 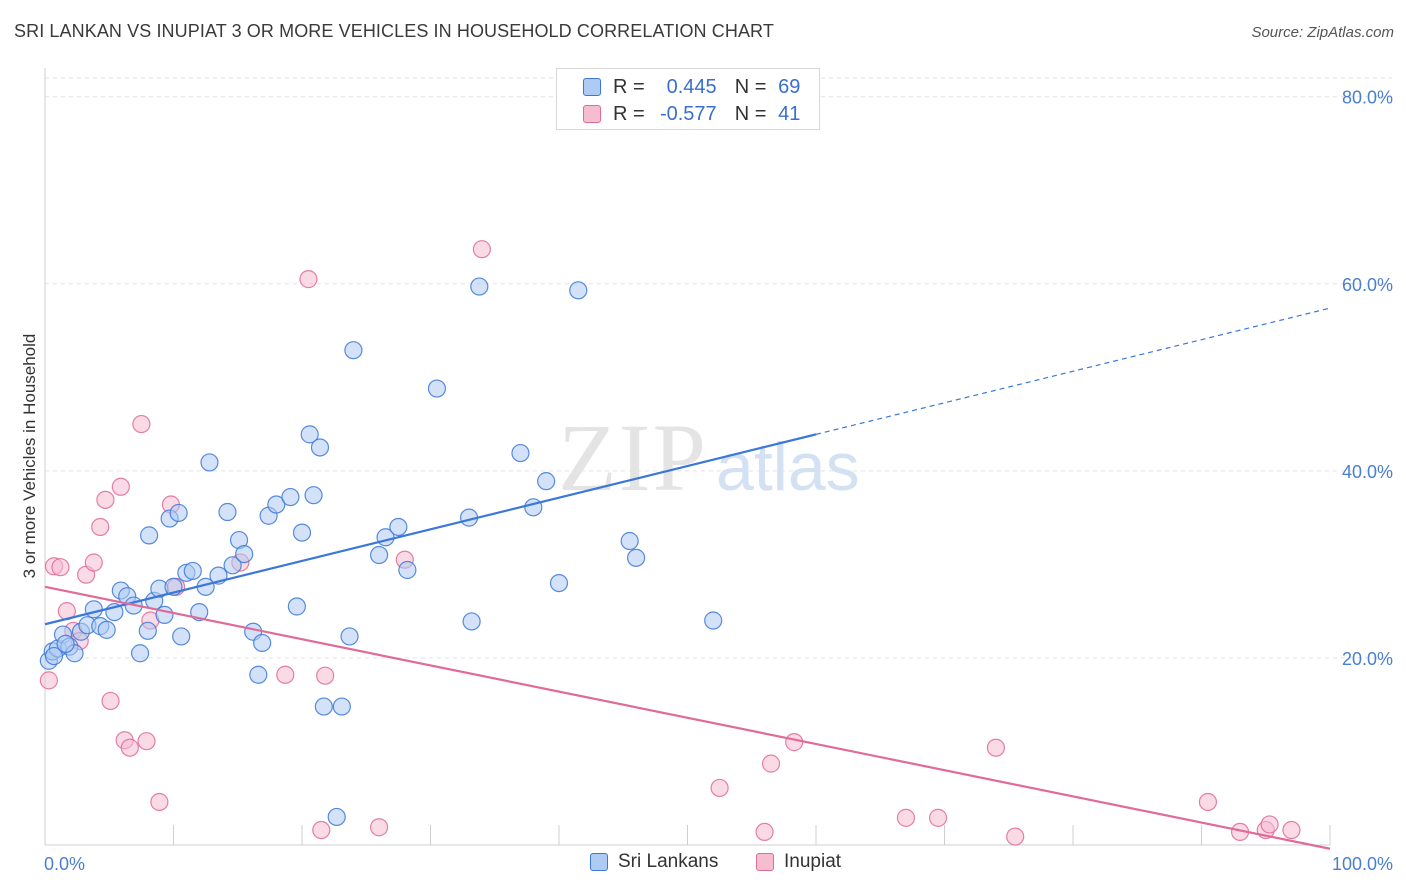 I want to click on source-label: Source: ZipAtlas.com, so click(x=1322, y=32).